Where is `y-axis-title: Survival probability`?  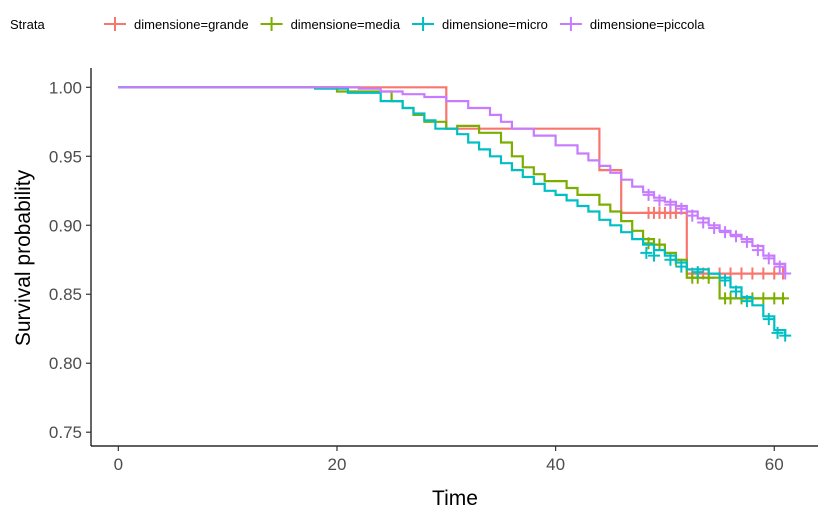 y-axis-title: Survival probability is located at coordinates (23, 257).